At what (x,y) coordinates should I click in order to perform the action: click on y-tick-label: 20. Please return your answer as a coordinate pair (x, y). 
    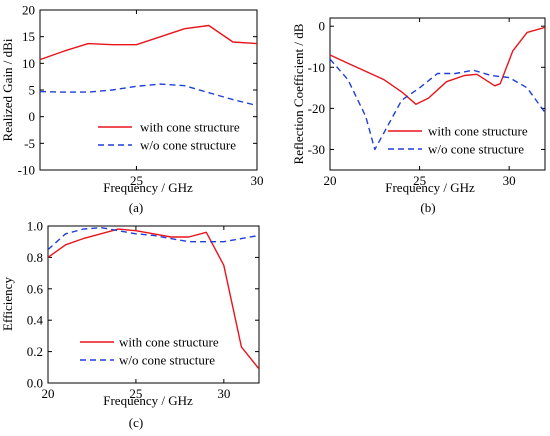
    Looking at the image, I should click on (28, 10).